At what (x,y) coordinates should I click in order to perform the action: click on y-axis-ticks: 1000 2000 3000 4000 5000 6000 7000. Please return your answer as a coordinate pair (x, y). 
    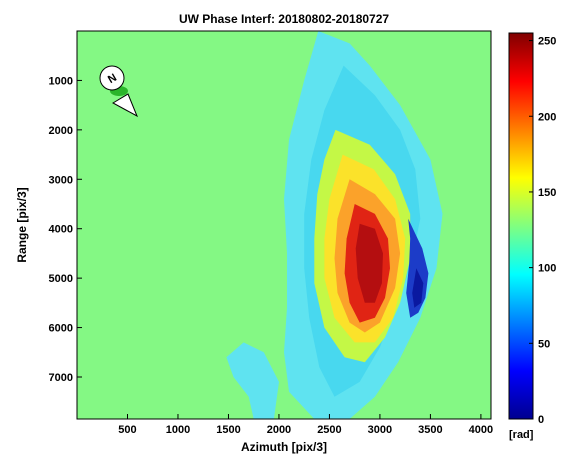
    Looking at the image, I should click on (65, 229).